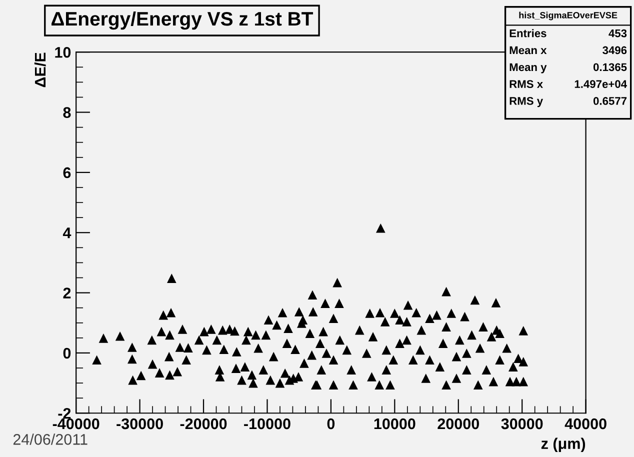 The height and width of the screenshot is (457, 634). I want to click on x-tick-label: 10000, so click(395, 424).